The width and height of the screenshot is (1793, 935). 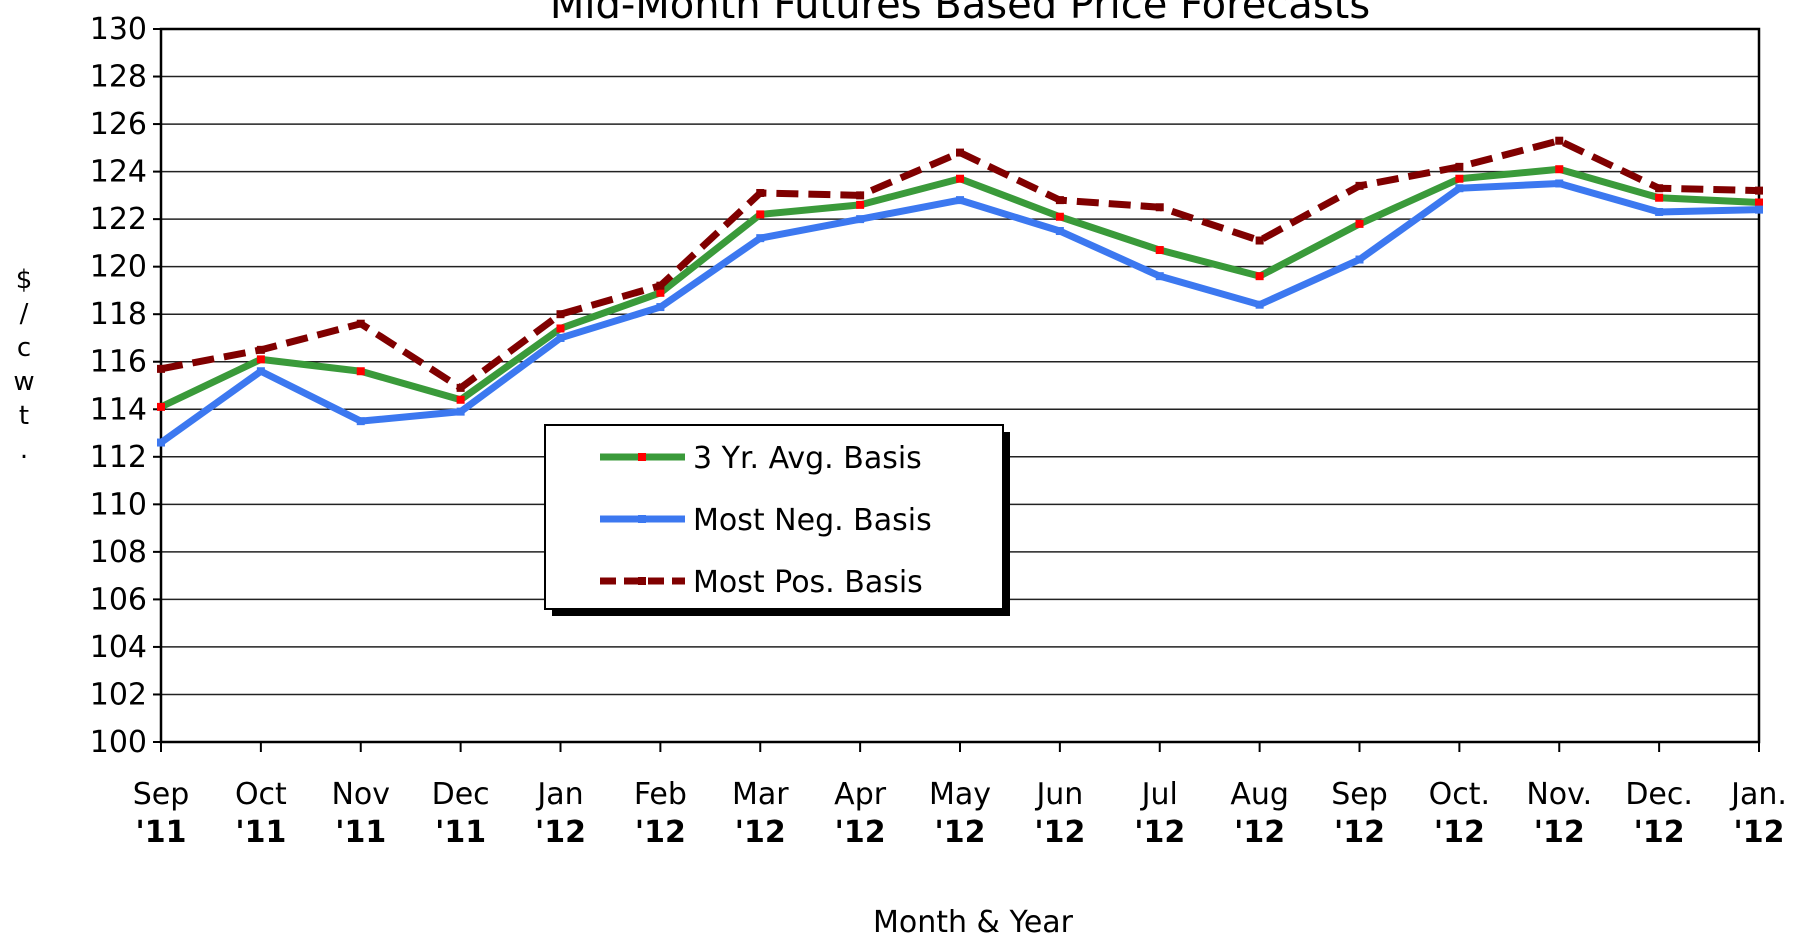 I want to click on x-tick-label: Aug, so click(x=1259, y=794).